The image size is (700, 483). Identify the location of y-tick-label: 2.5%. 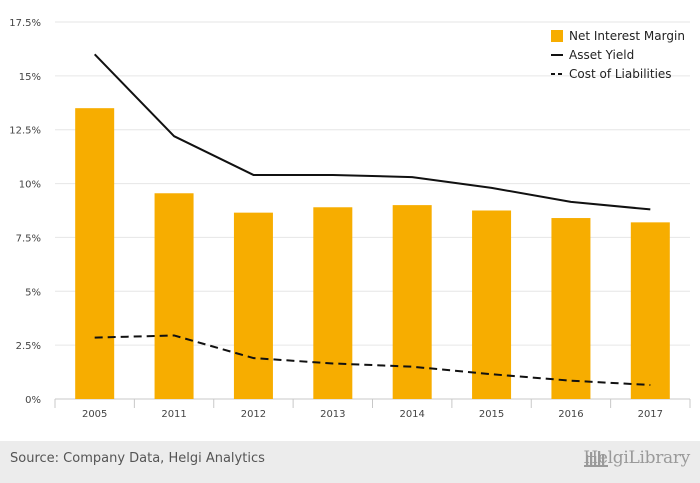
(28, 346).